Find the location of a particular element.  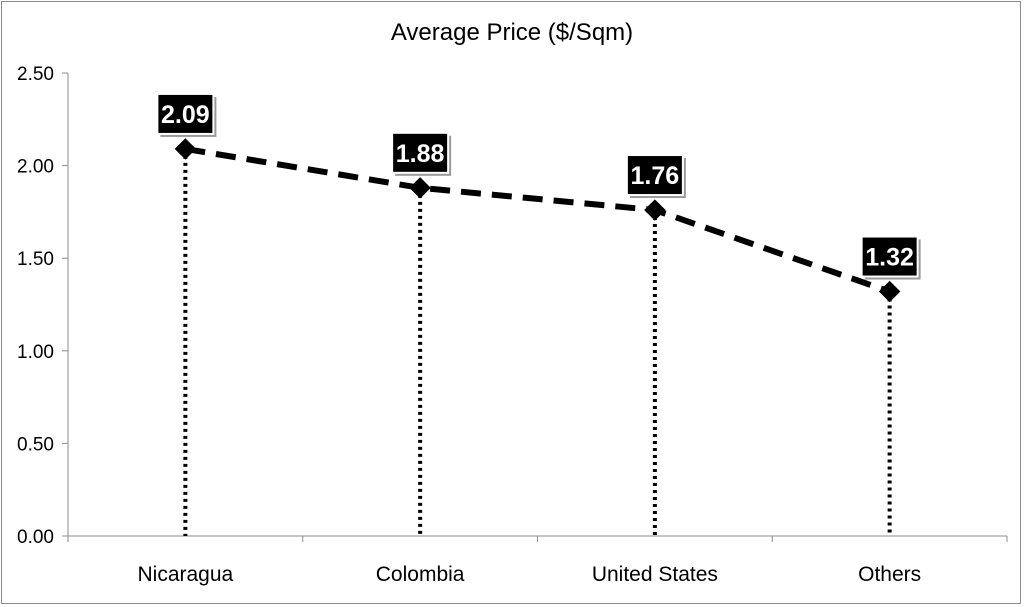

x-tick-label: Colombia is located at coordinates (420, 574).